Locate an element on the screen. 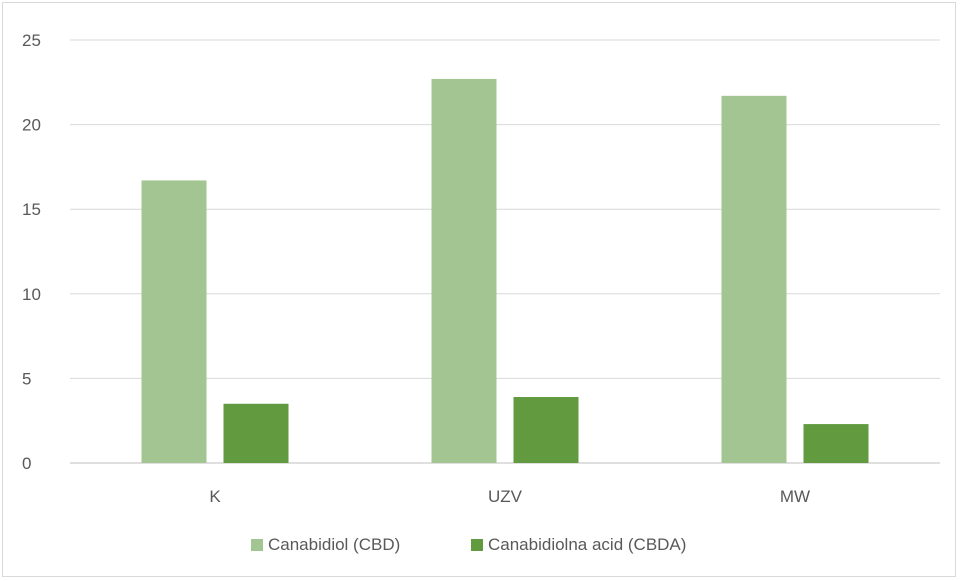  y-tick-label: 10 is located at coordinates (31, 294).